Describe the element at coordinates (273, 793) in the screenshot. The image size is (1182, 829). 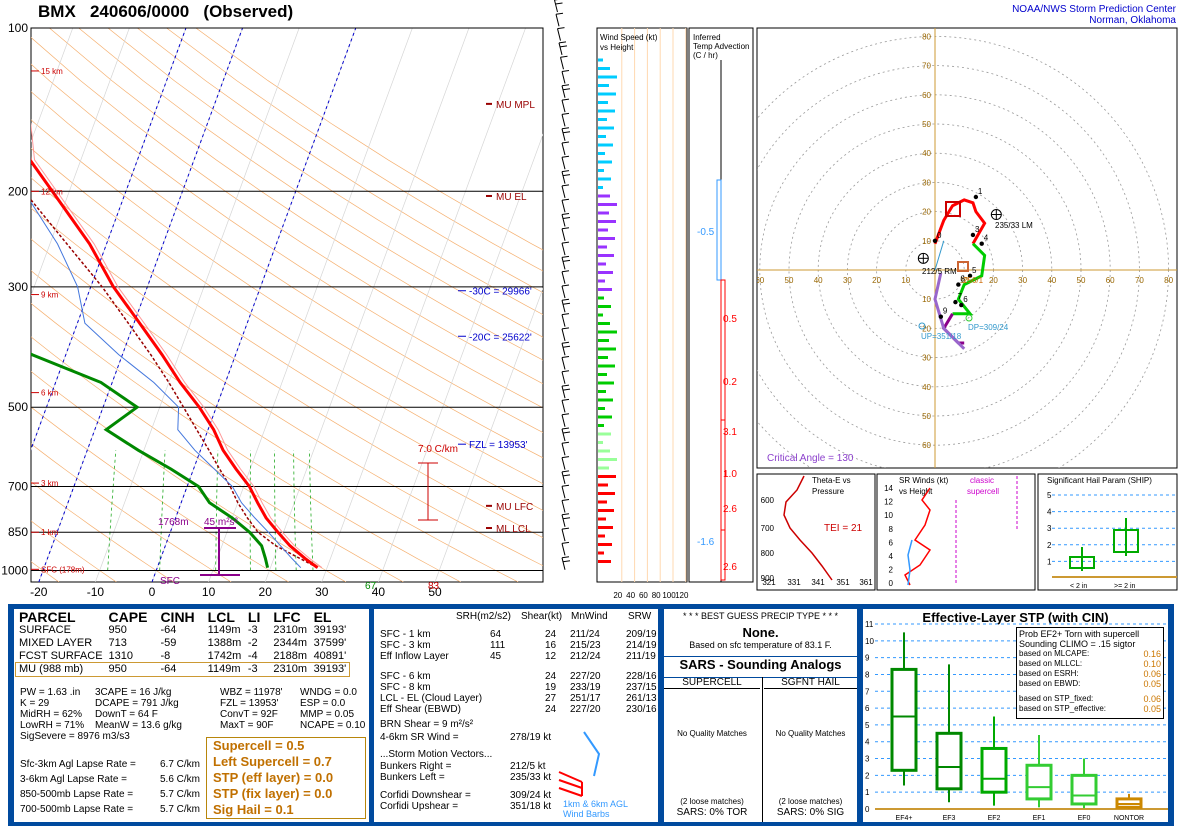
I see `composite-param: STP (fix layer) = 0.0` at that location.